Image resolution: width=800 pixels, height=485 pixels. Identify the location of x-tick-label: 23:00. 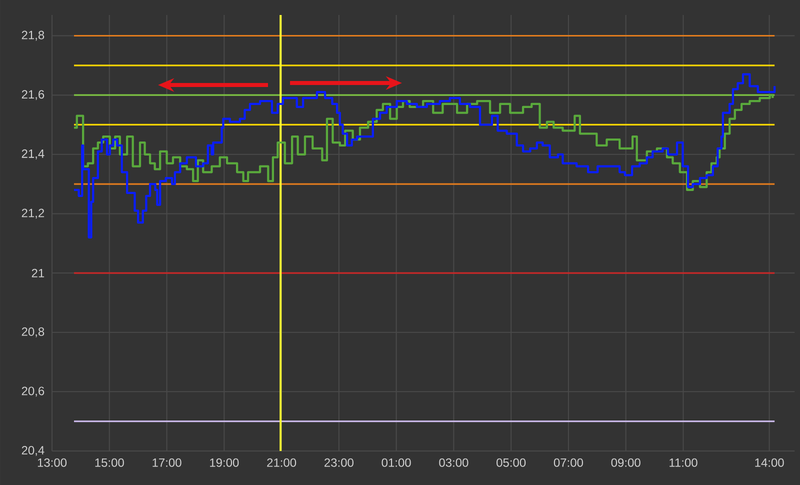
(339, 462).